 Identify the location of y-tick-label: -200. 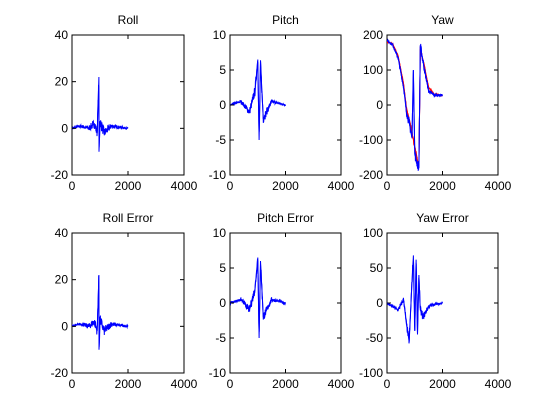
(371, 175).